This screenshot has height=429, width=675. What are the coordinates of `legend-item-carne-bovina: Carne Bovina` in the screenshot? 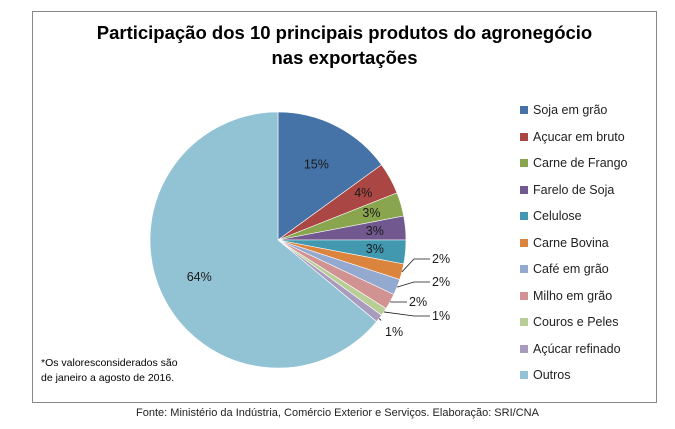 It's located at (587, 243).